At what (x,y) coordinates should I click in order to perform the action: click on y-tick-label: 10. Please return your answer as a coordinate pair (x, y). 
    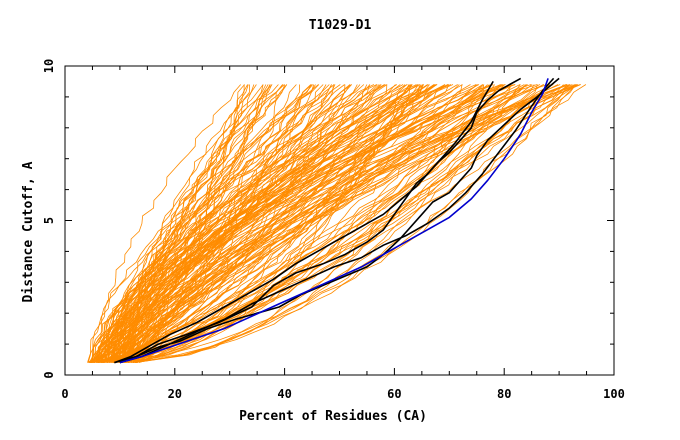
    Looking at the image, I should click on (49, 66).